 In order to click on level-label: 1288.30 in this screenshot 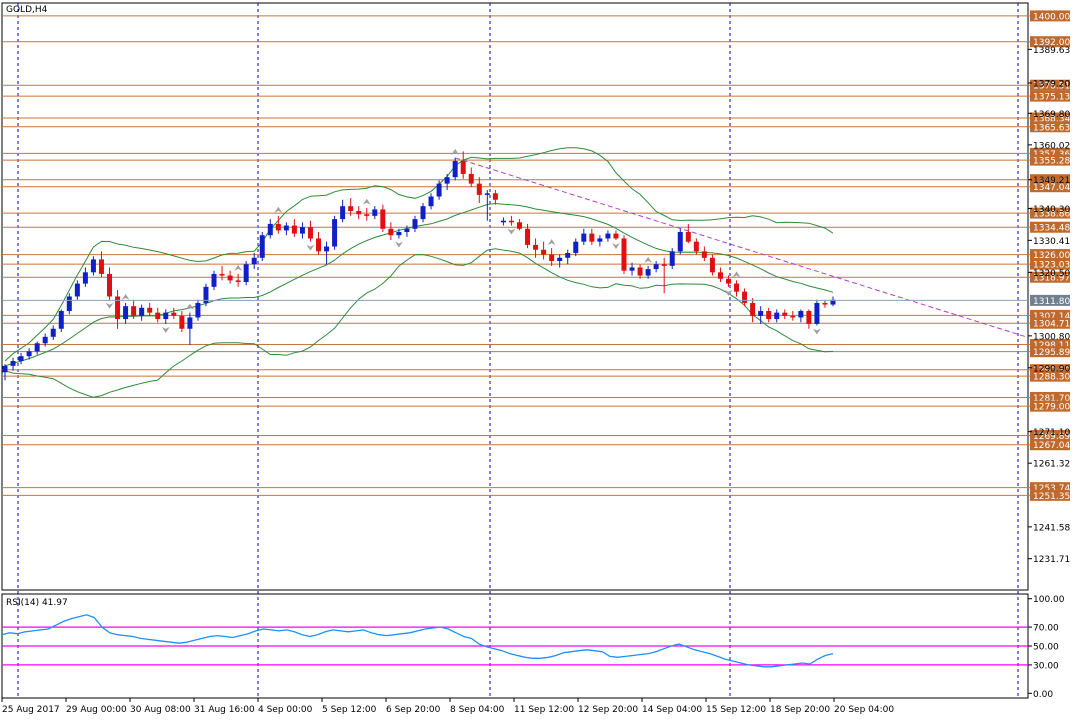, I will do `click(1051, 378)`.